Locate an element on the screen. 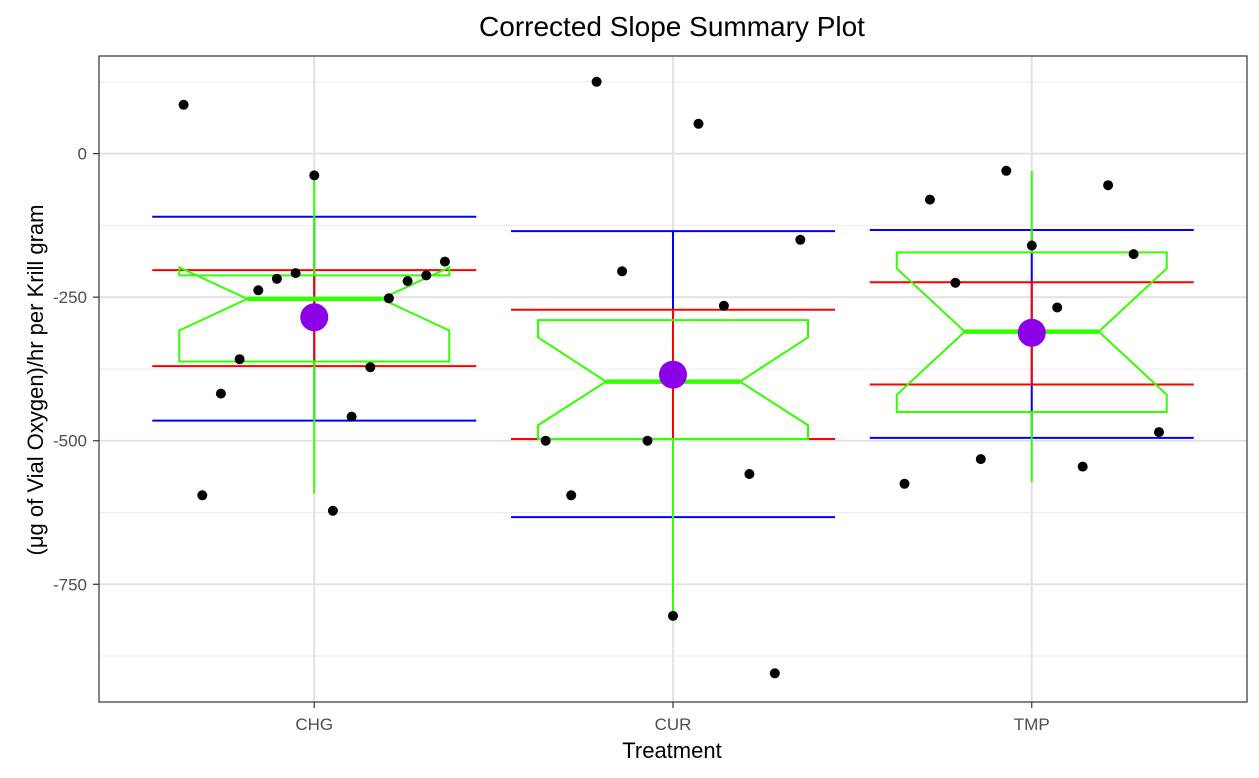 Image resolution: width=1259 pixels, height=778 pixels. y-tick-label: -250 is located at coordinates (70, 297).